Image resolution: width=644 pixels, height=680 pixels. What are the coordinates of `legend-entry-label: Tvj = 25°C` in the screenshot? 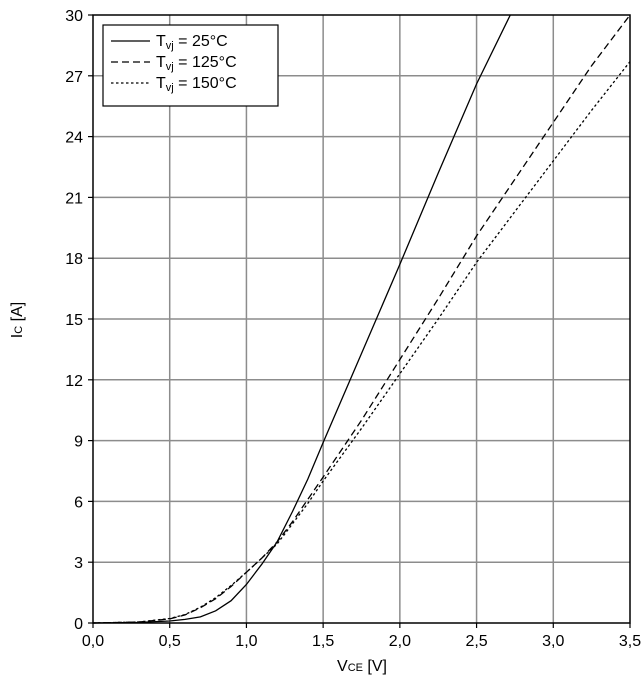 It's located at (192, 42).